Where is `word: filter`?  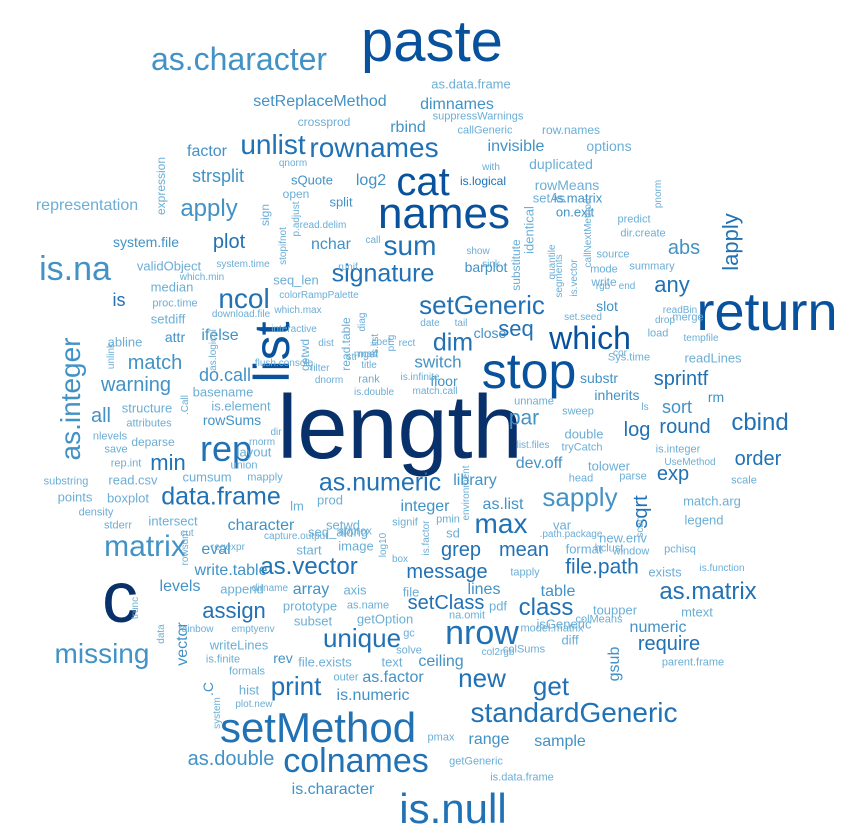
word: filter is located at coordinates (320, 368).